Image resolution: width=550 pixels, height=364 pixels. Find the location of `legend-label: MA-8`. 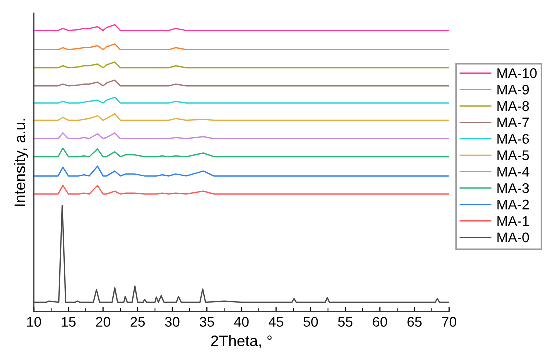

legend-label: MA-8 is located at coordinates (514, 106).